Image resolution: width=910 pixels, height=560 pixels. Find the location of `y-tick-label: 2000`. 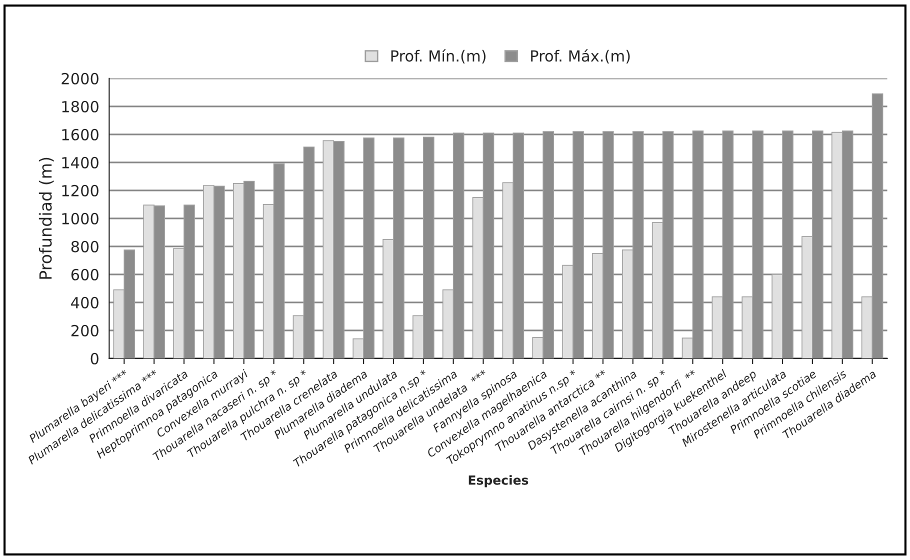

y-tick-label: 2000 is located at coordinates (80, 78).